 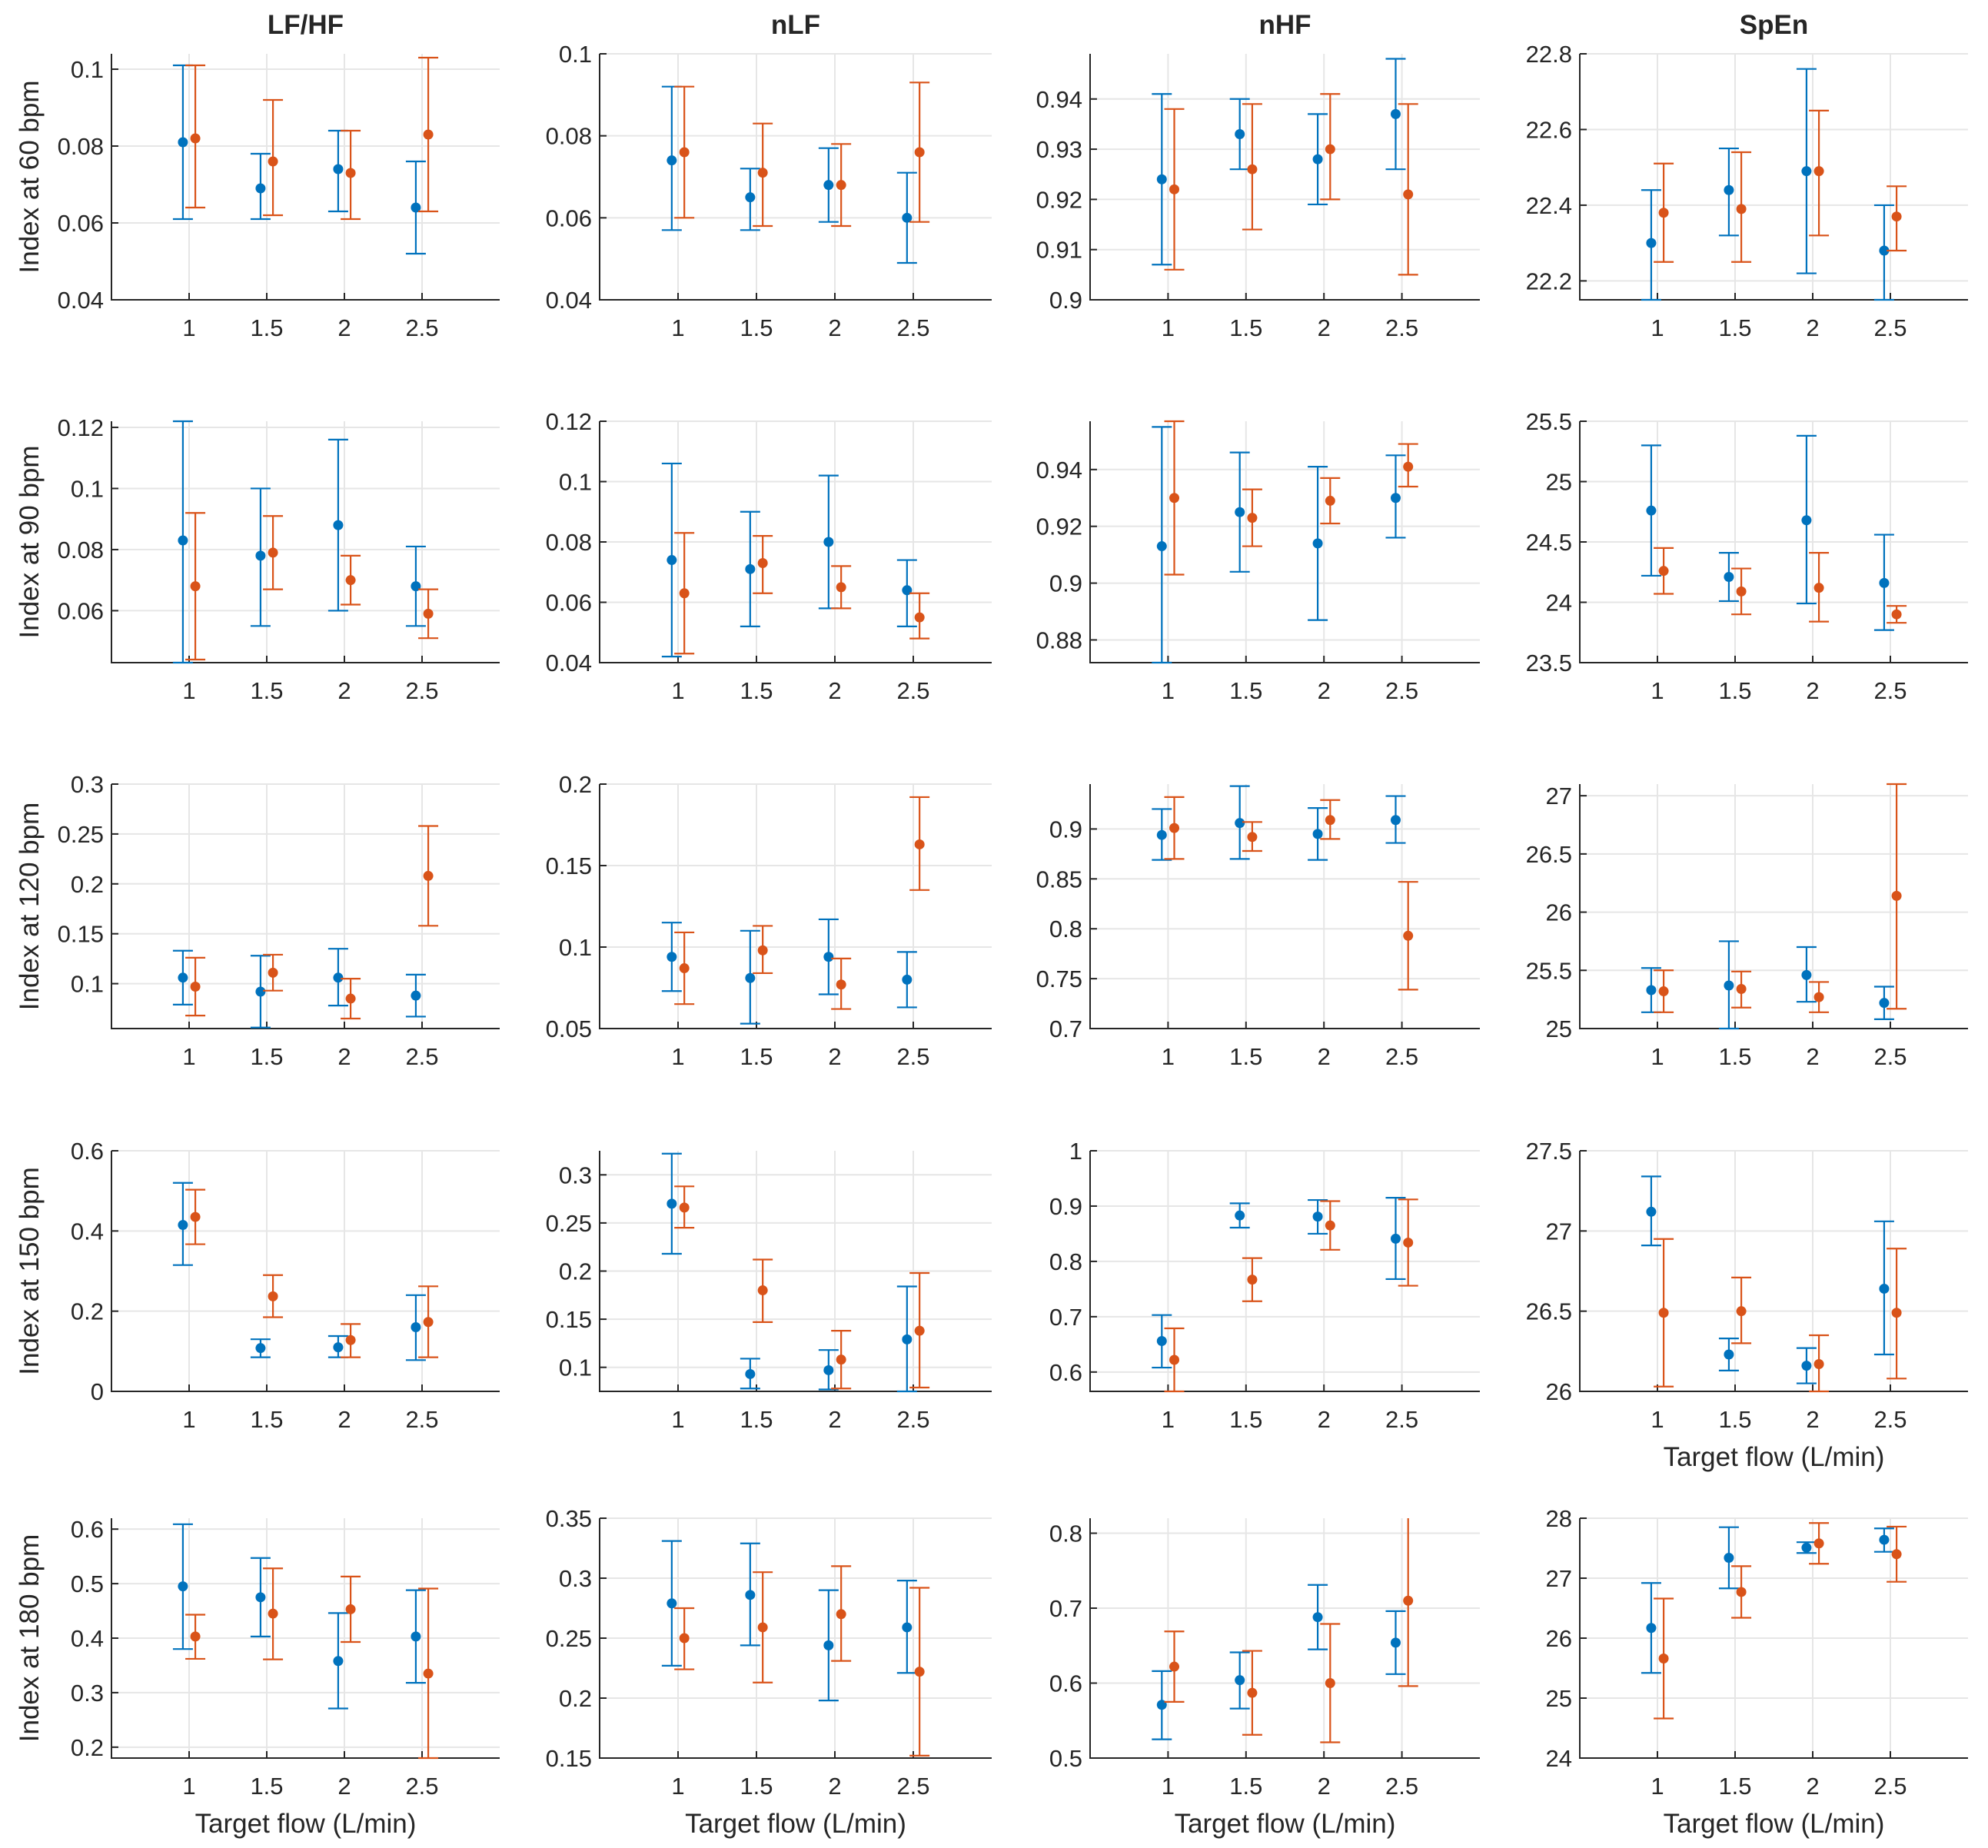 What do you see at coordinates (1065, 929) in the screenshot?
I see `y-tick-label: 0.8` at bounding box center [1065, 929].